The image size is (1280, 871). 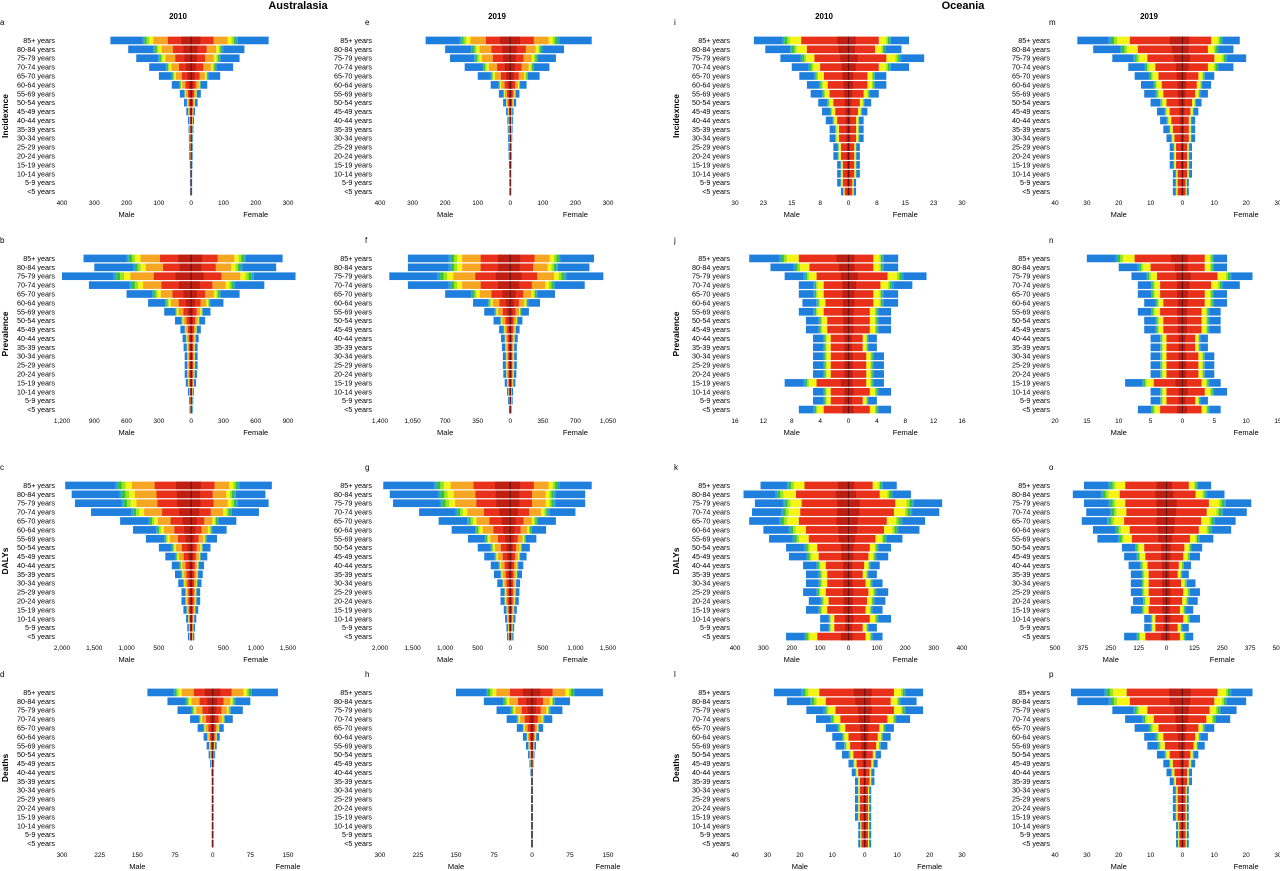 What do you see at coordinates (36, 520) in the screenshot?
I see `age-label: 65-70 years` at bounding box center [36, 520].